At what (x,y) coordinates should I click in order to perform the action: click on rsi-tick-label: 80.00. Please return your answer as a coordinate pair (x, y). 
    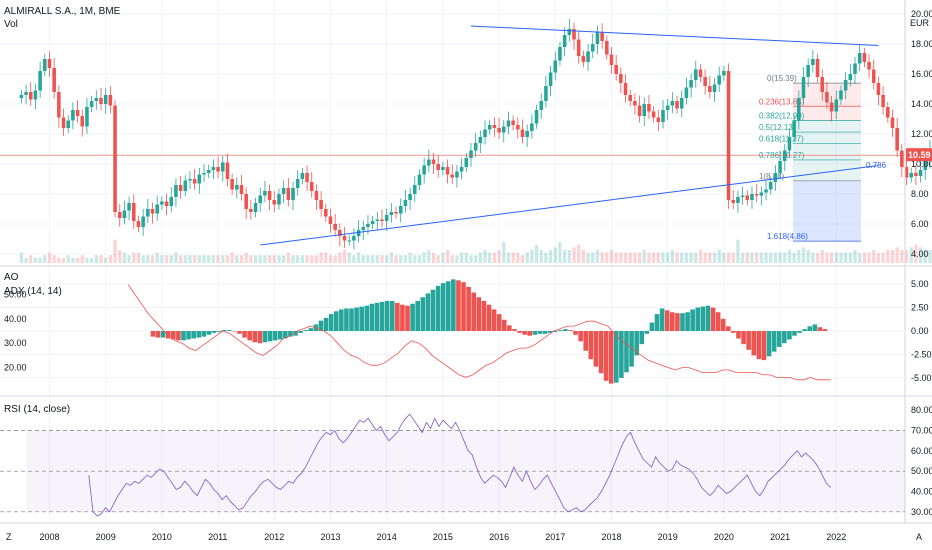
    Looking at the image, I should click on (921, 410).